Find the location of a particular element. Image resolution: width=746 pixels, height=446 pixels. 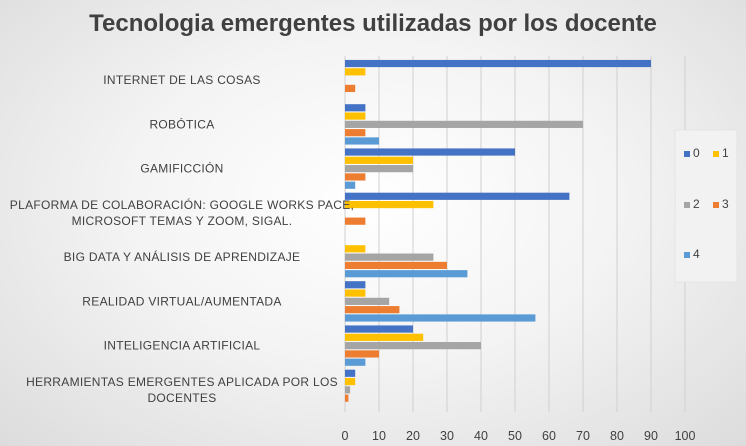

category-label: INTELIGENCIA ARTIFICIAL is located at coordinates (182, 346).